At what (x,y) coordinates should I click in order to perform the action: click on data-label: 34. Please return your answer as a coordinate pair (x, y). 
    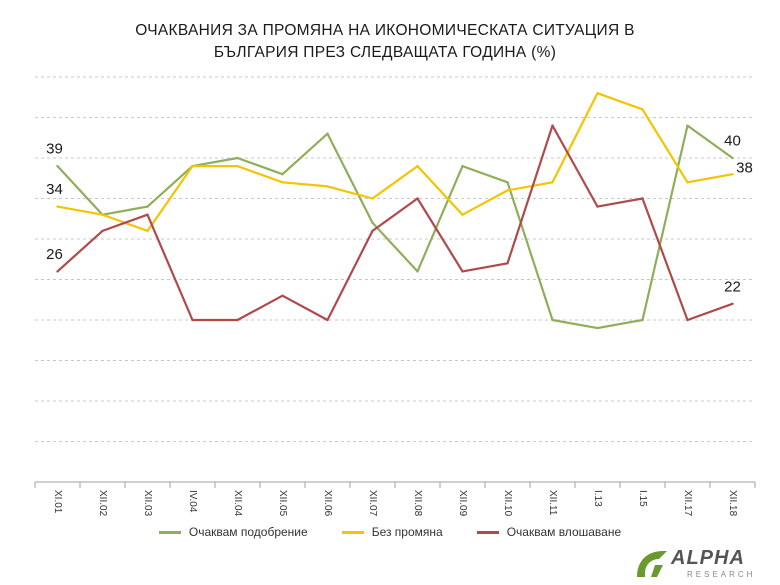
    Looking at the image, I should click on (54, 189).